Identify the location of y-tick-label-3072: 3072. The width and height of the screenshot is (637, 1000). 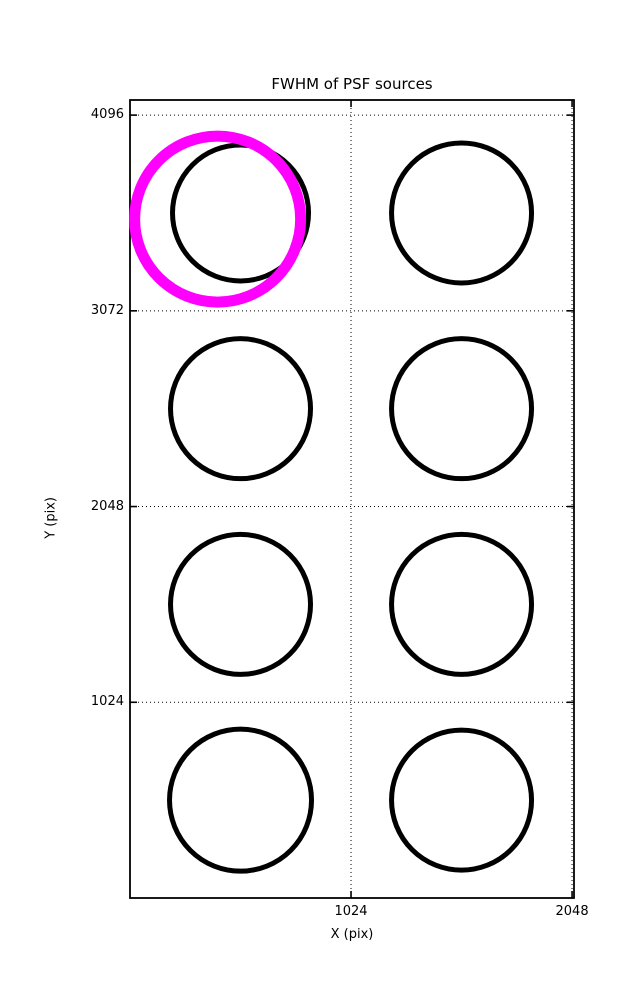
(107, 310).